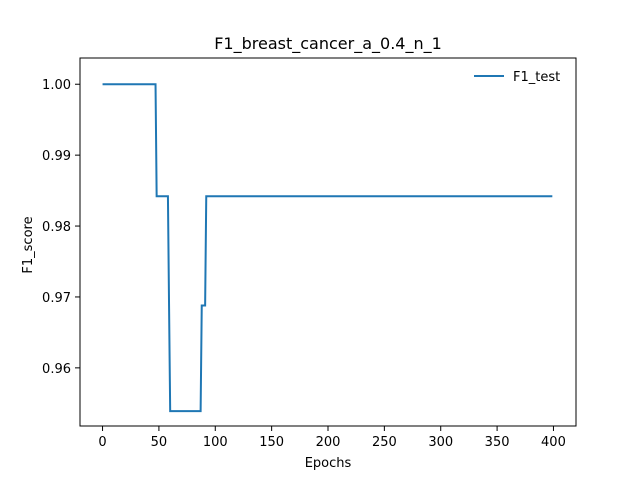  Describe the element at coordinates (159, 442) in the screenshot. I see `x-tick-label: 50` at that location.